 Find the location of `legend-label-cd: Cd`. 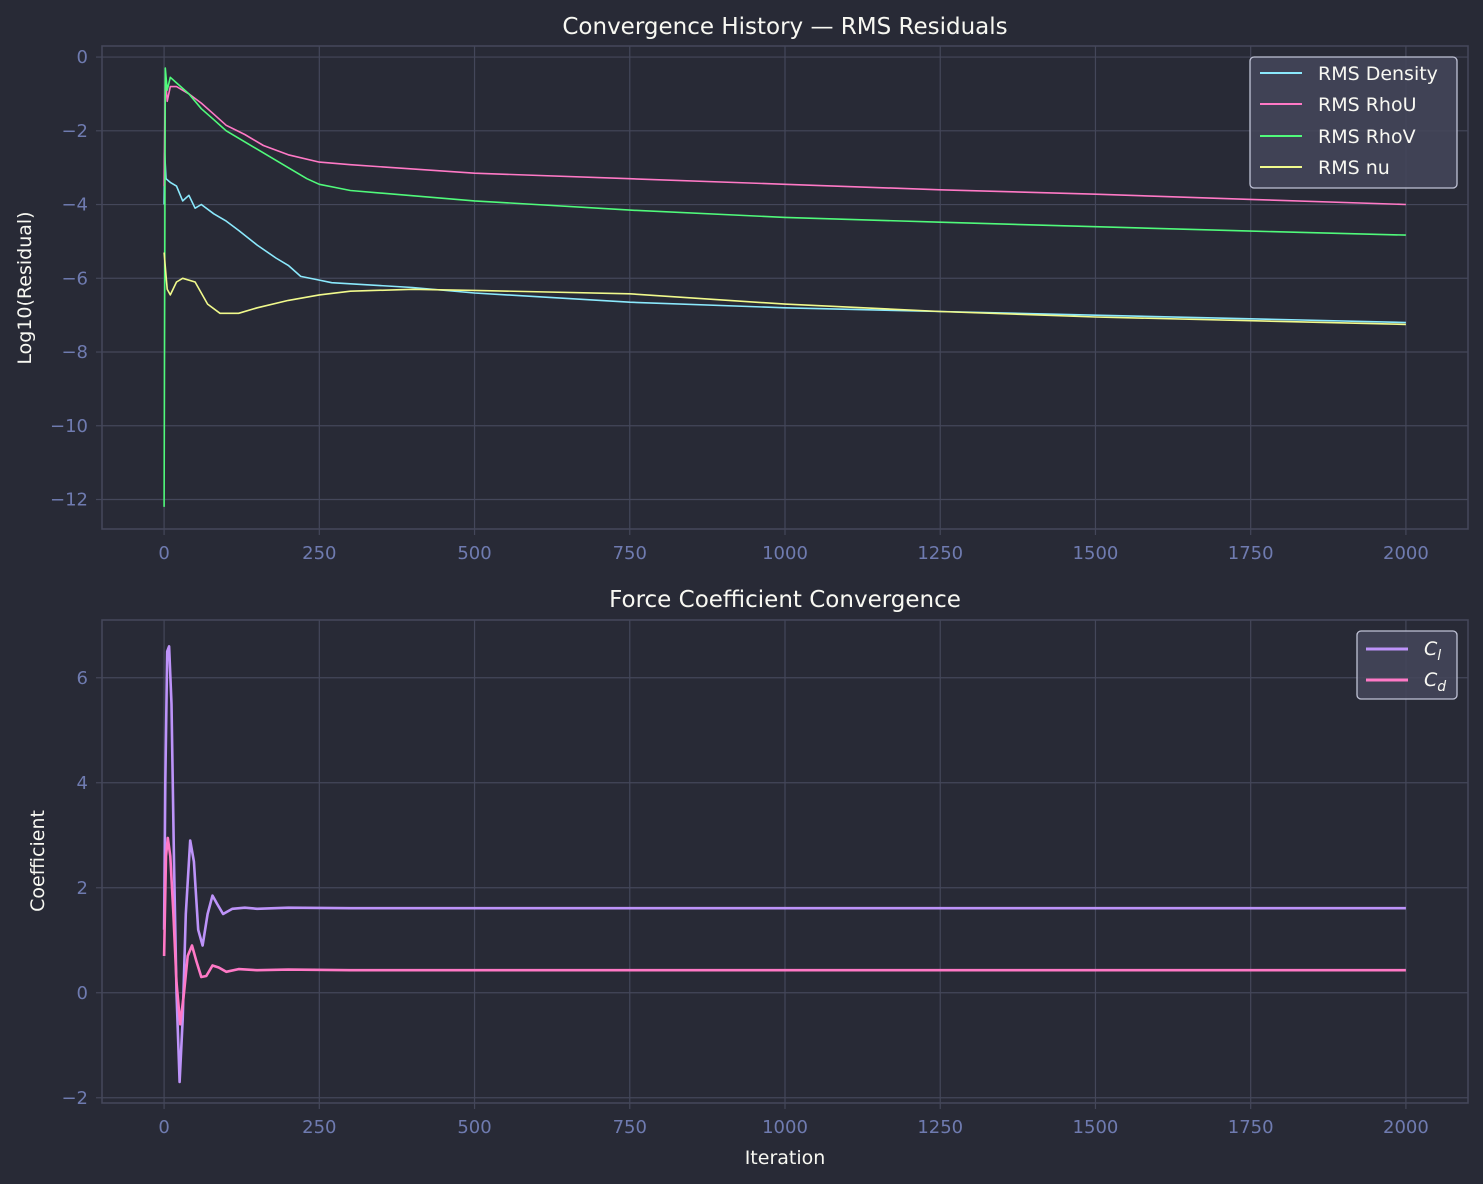

legend-label-cd: Cd is located at coordinates (1435, 682).